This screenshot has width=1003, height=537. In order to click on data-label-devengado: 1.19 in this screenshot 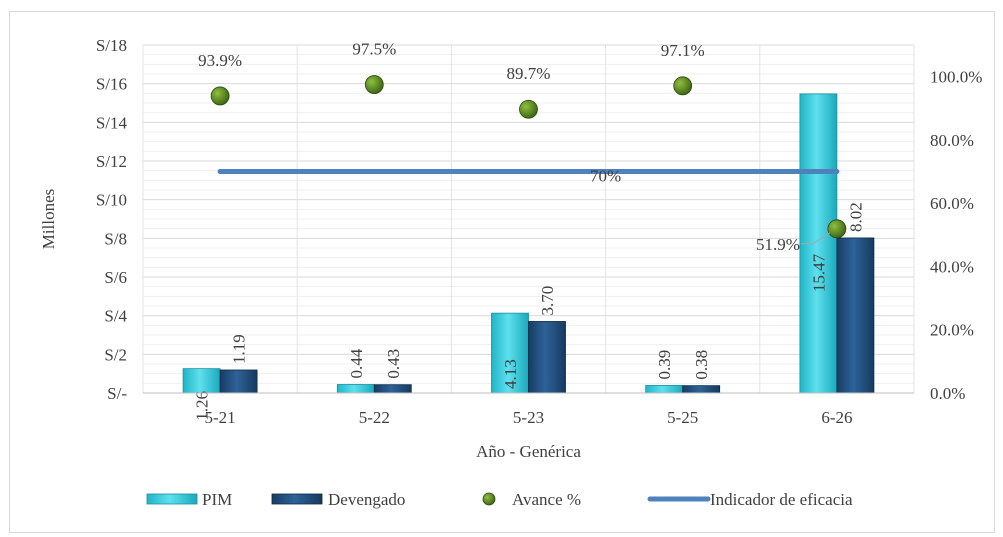, I will do `click(239, 349)`.